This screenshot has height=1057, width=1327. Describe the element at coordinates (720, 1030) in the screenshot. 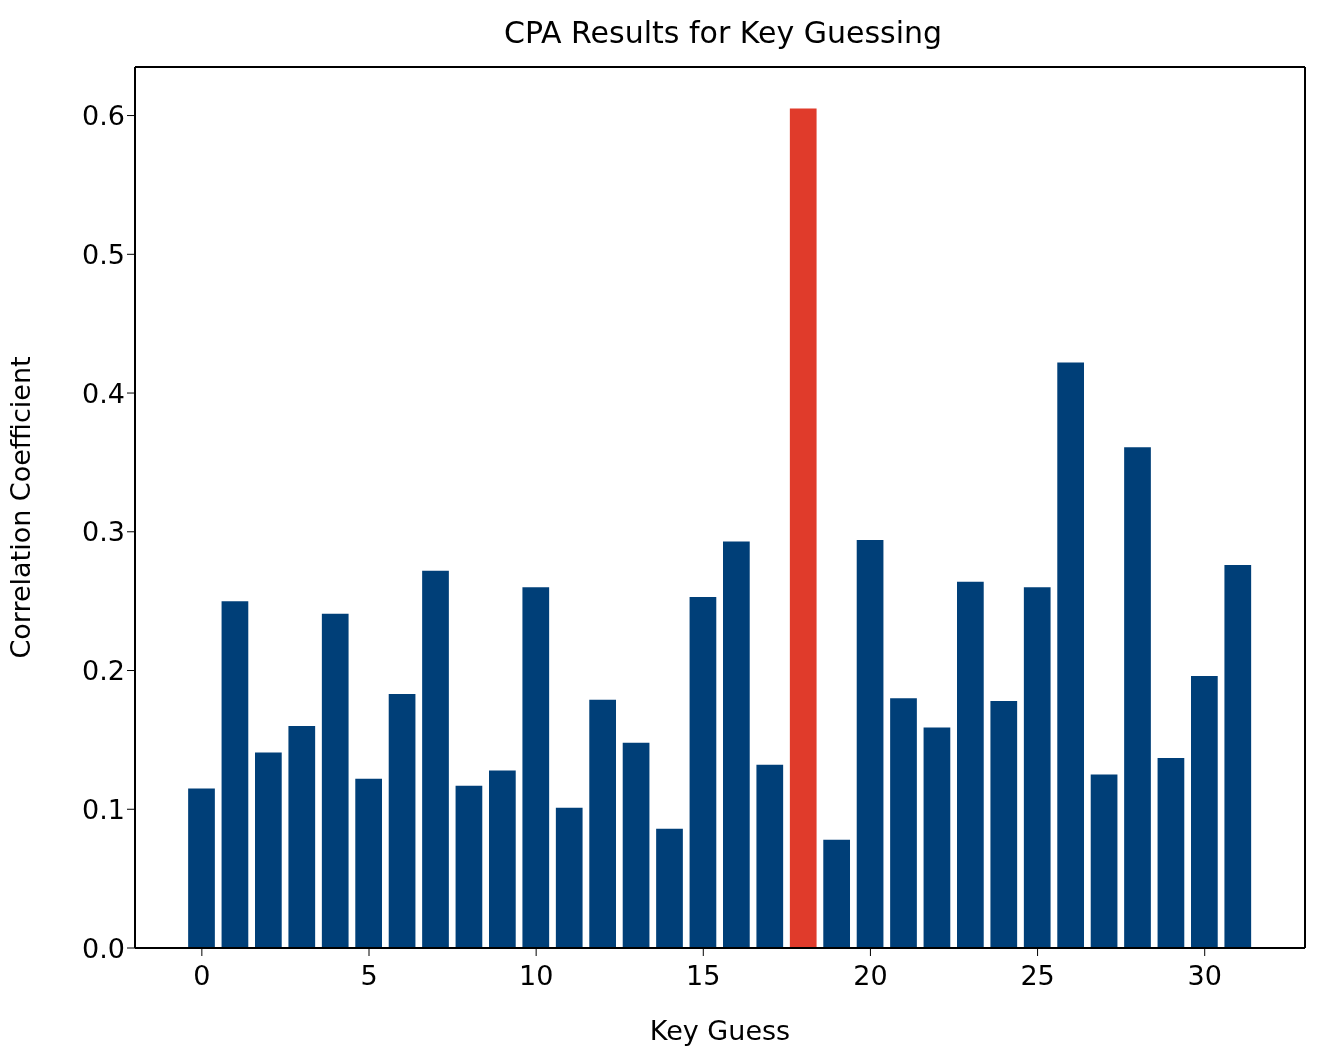

I see `x-axis-title: Key Guess` at that location.